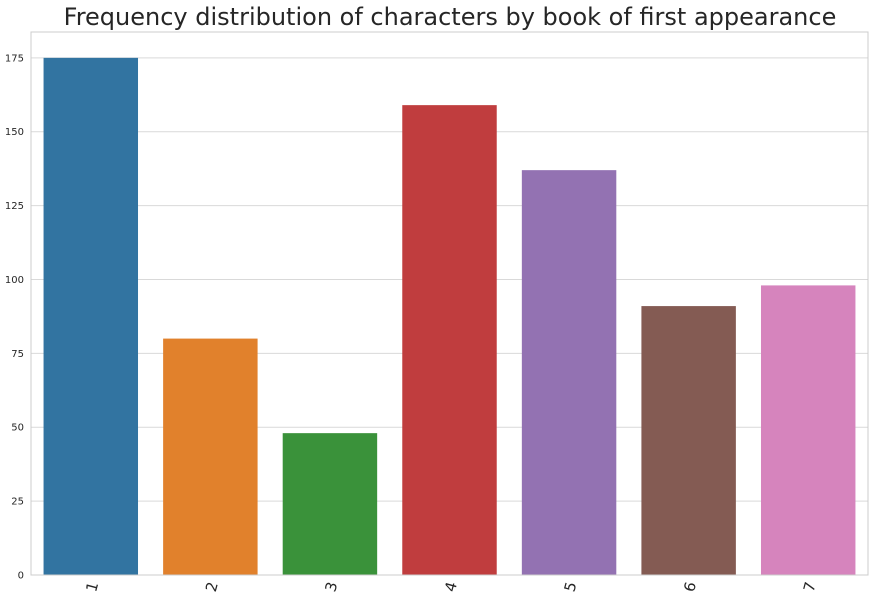 The height and width of the screenshot is (599, 875). Describe the element at coordinates (14, 280) in the screenshot. I see `y-tick-label: 100` at that location.